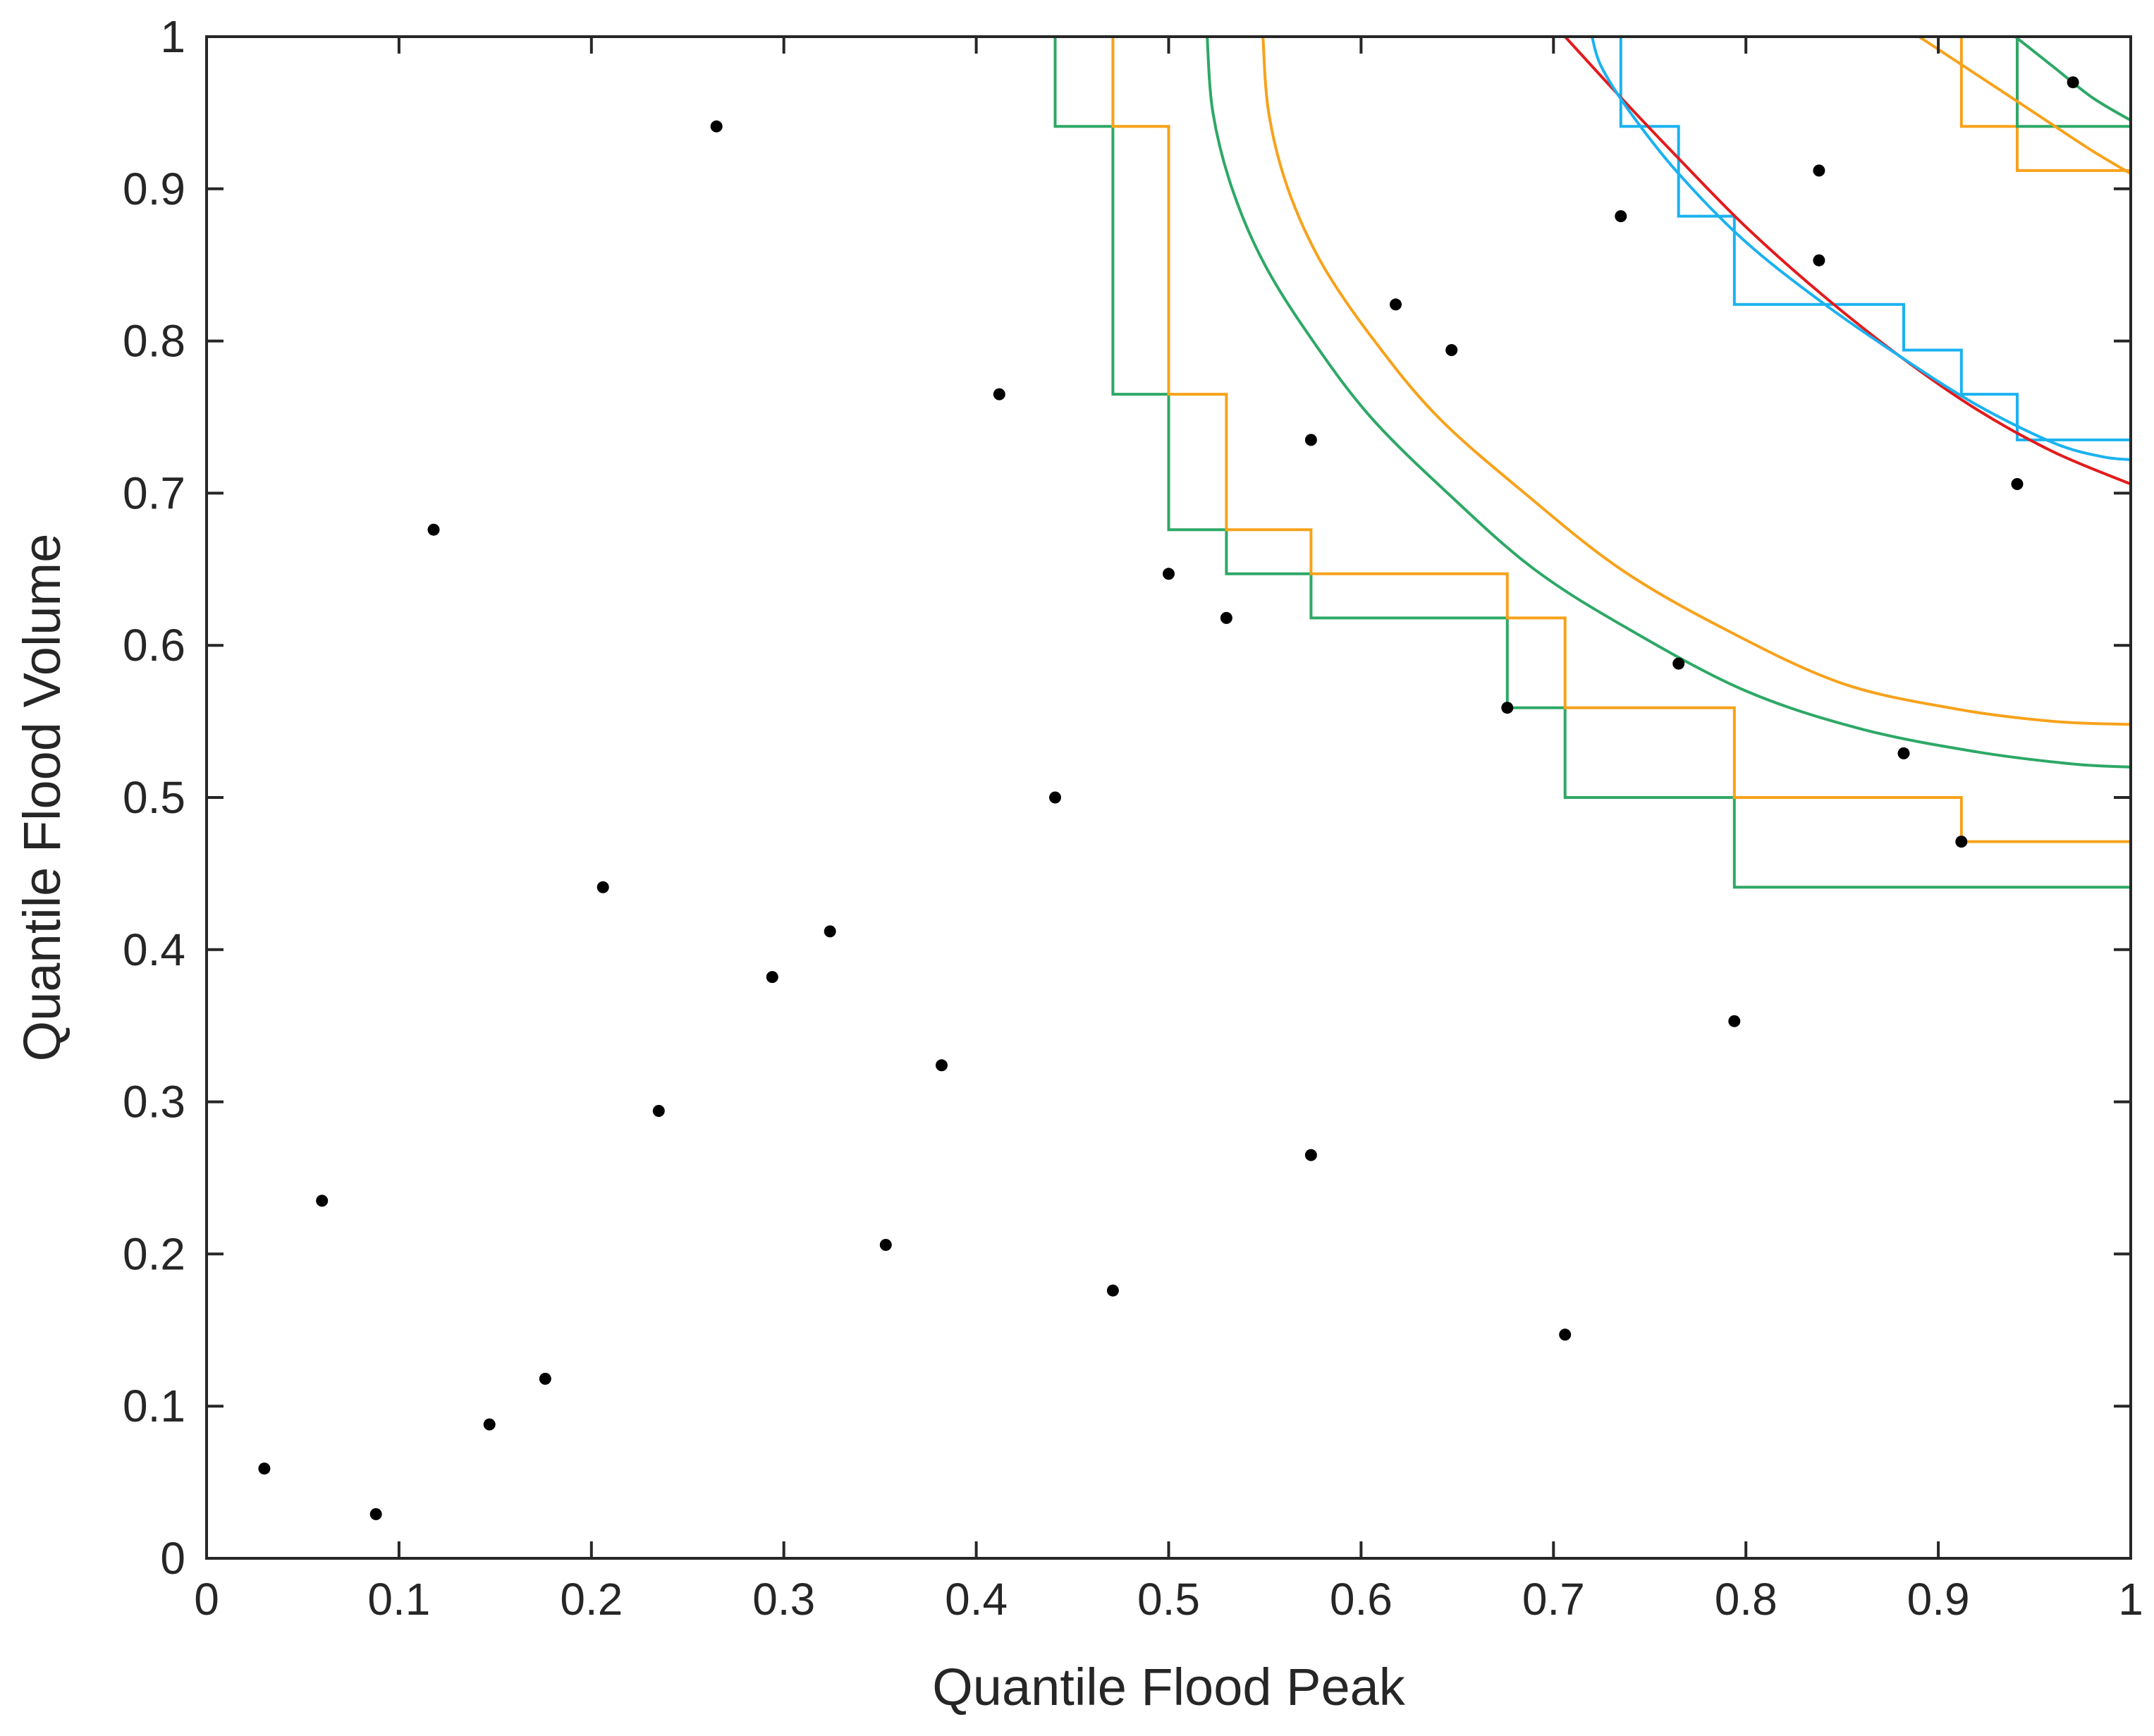 This screenshot has width=2154, height=1736. Describe the element at coordinates (1169, 1687) in the screenshot. I see `x-axis-title: Quantile Flood Peak` at that location.